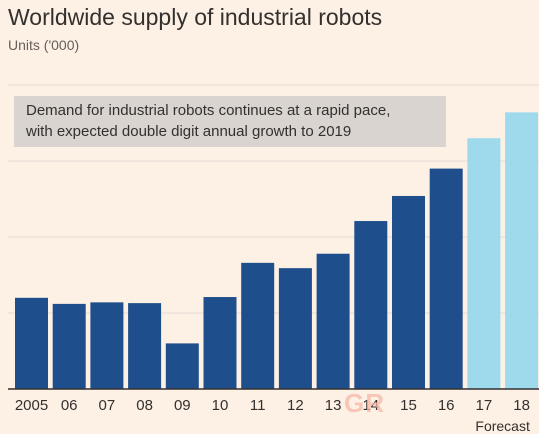 This screenshot has height=434, width=539. Describe the element at coordinates (258, 405) in the screenshot. I see `x-tick-11: 11` at that location.